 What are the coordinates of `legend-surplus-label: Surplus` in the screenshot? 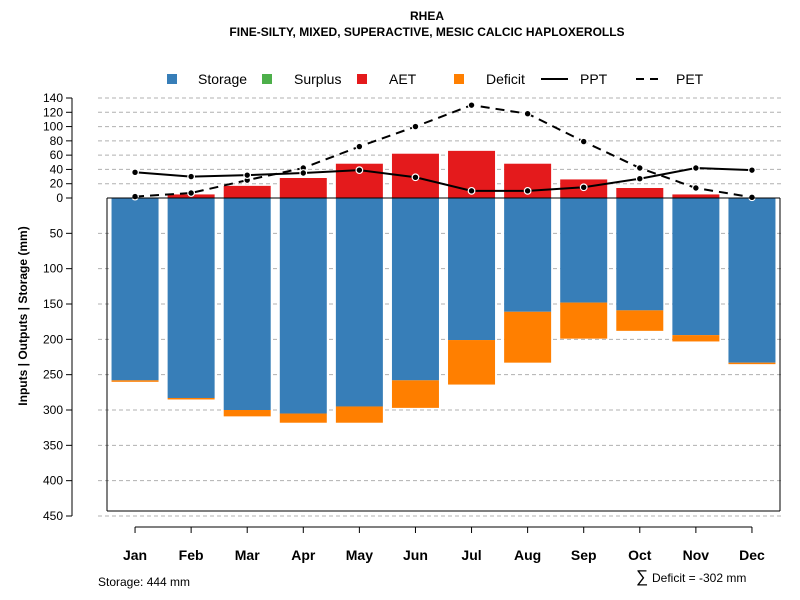 It's located at (317, 79).